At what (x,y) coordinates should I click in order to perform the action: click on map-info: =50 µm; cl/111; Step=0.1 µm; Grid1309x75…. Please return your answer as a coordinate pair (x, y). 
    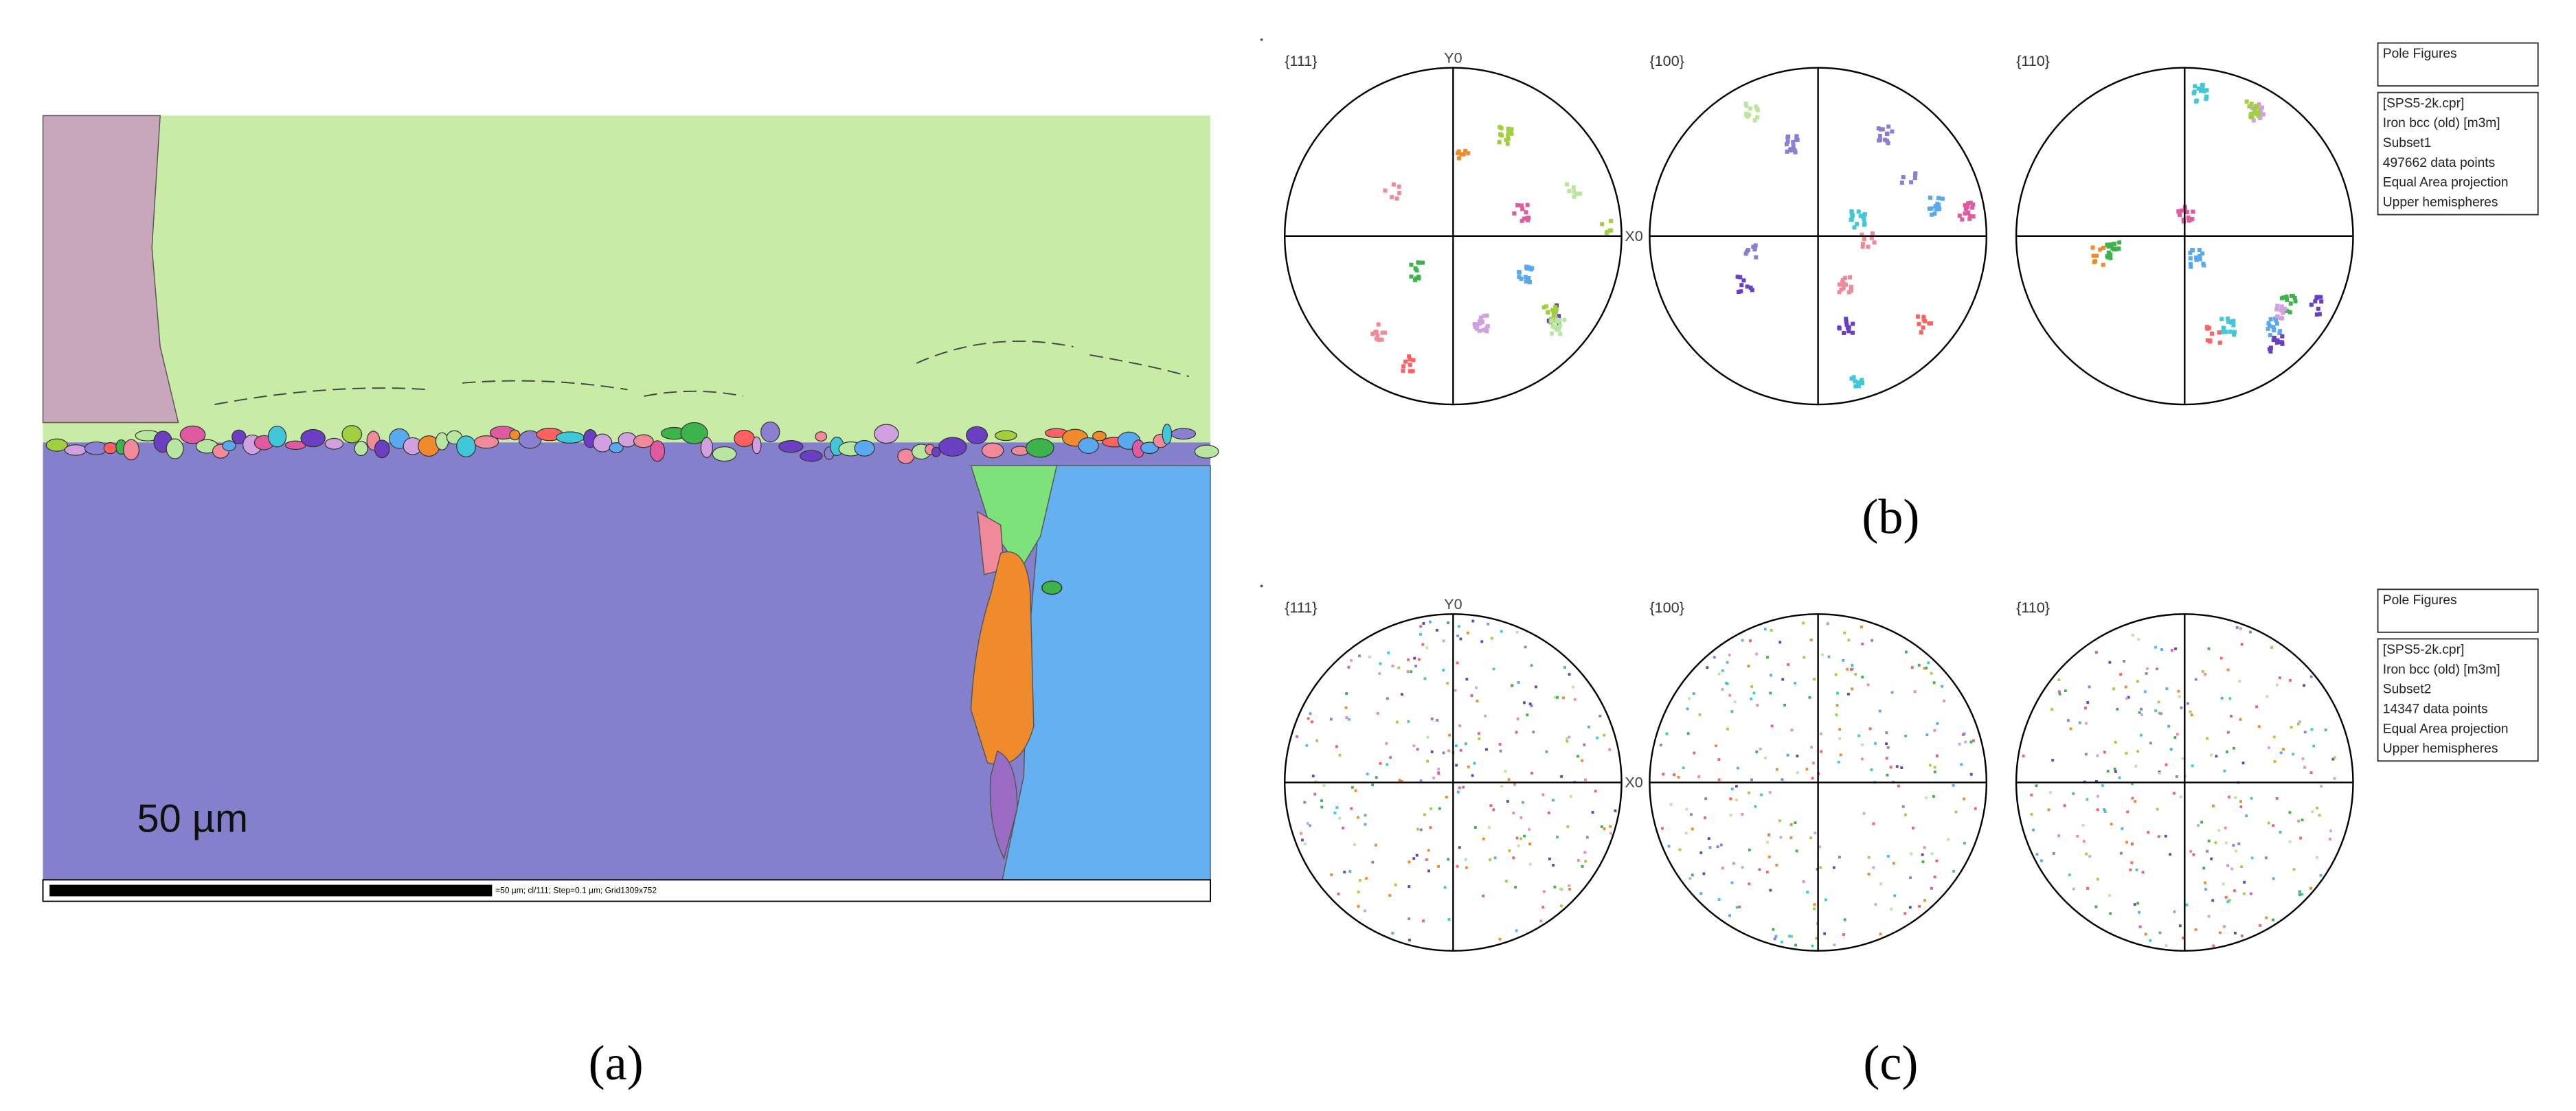
    Looking at the image, I should click on (576, 891).